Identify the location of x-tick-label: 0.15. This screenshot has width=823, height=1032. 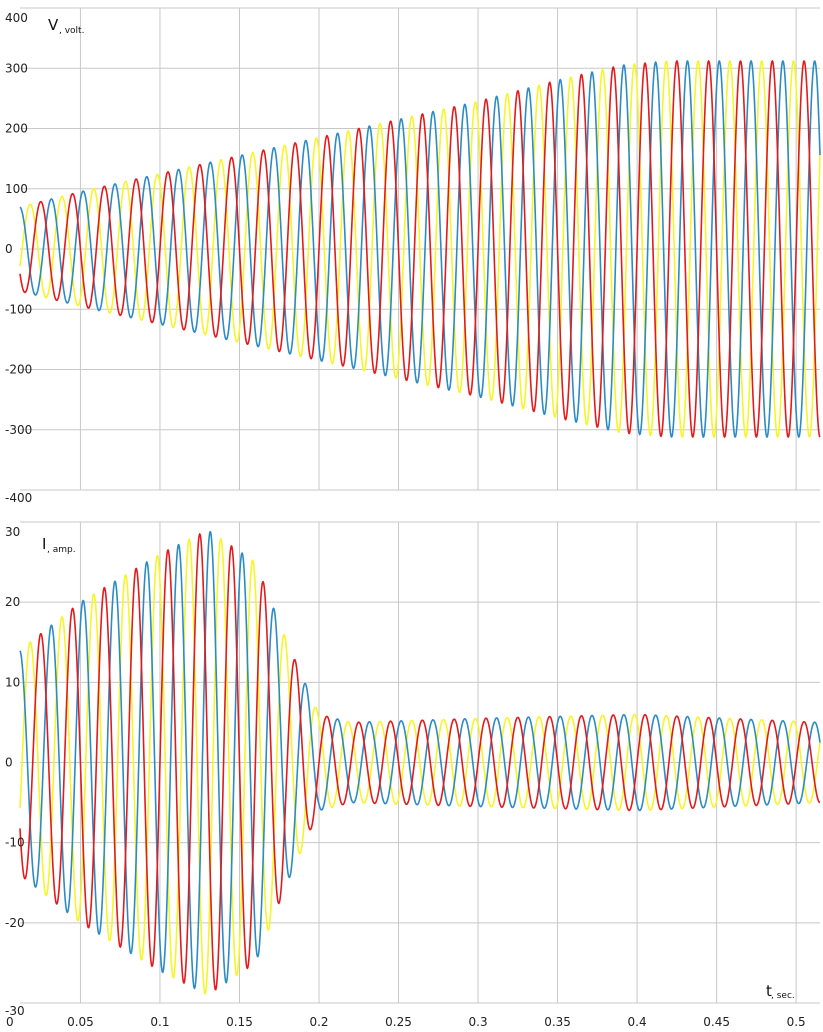
(239, 1022).